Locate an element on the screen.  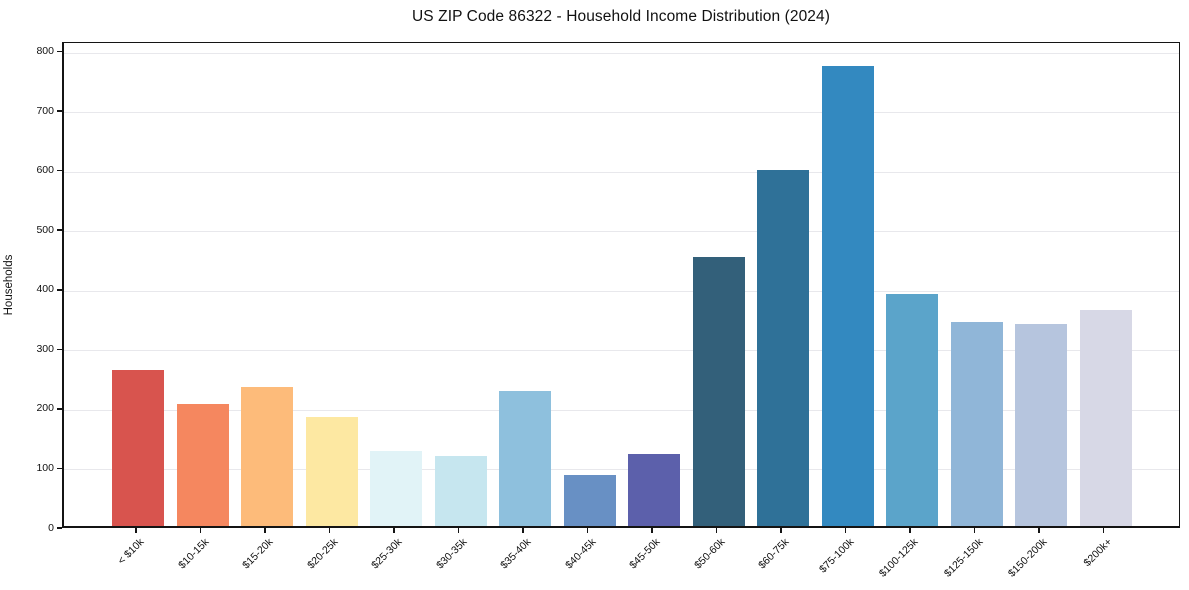
bar-150-200k is located at coordinates (1041, 424).